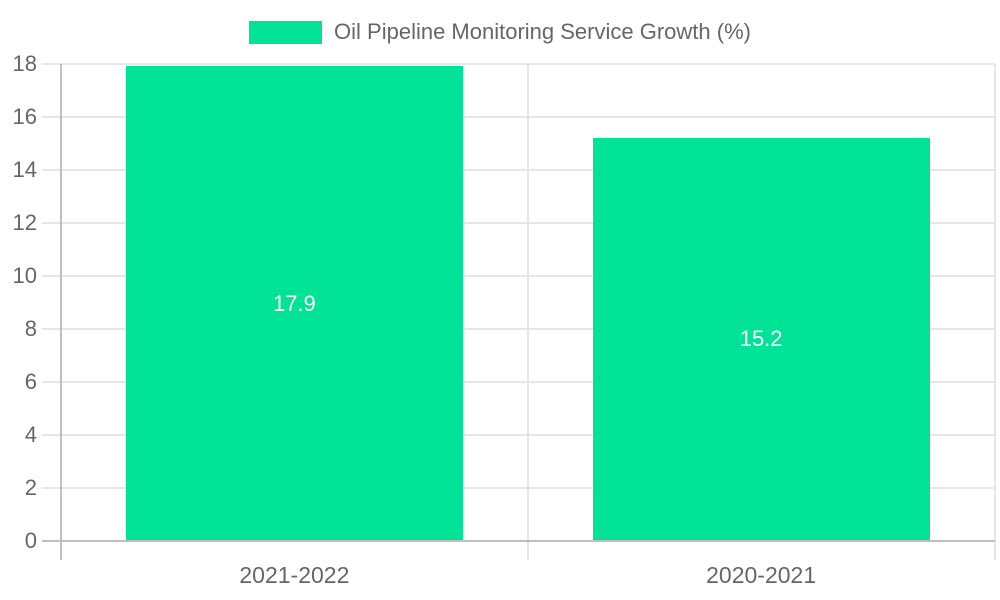 The width and height of the screenshot is (1000, 600). I want to click on y-axis-tick-label: 18, so click(24, 63).